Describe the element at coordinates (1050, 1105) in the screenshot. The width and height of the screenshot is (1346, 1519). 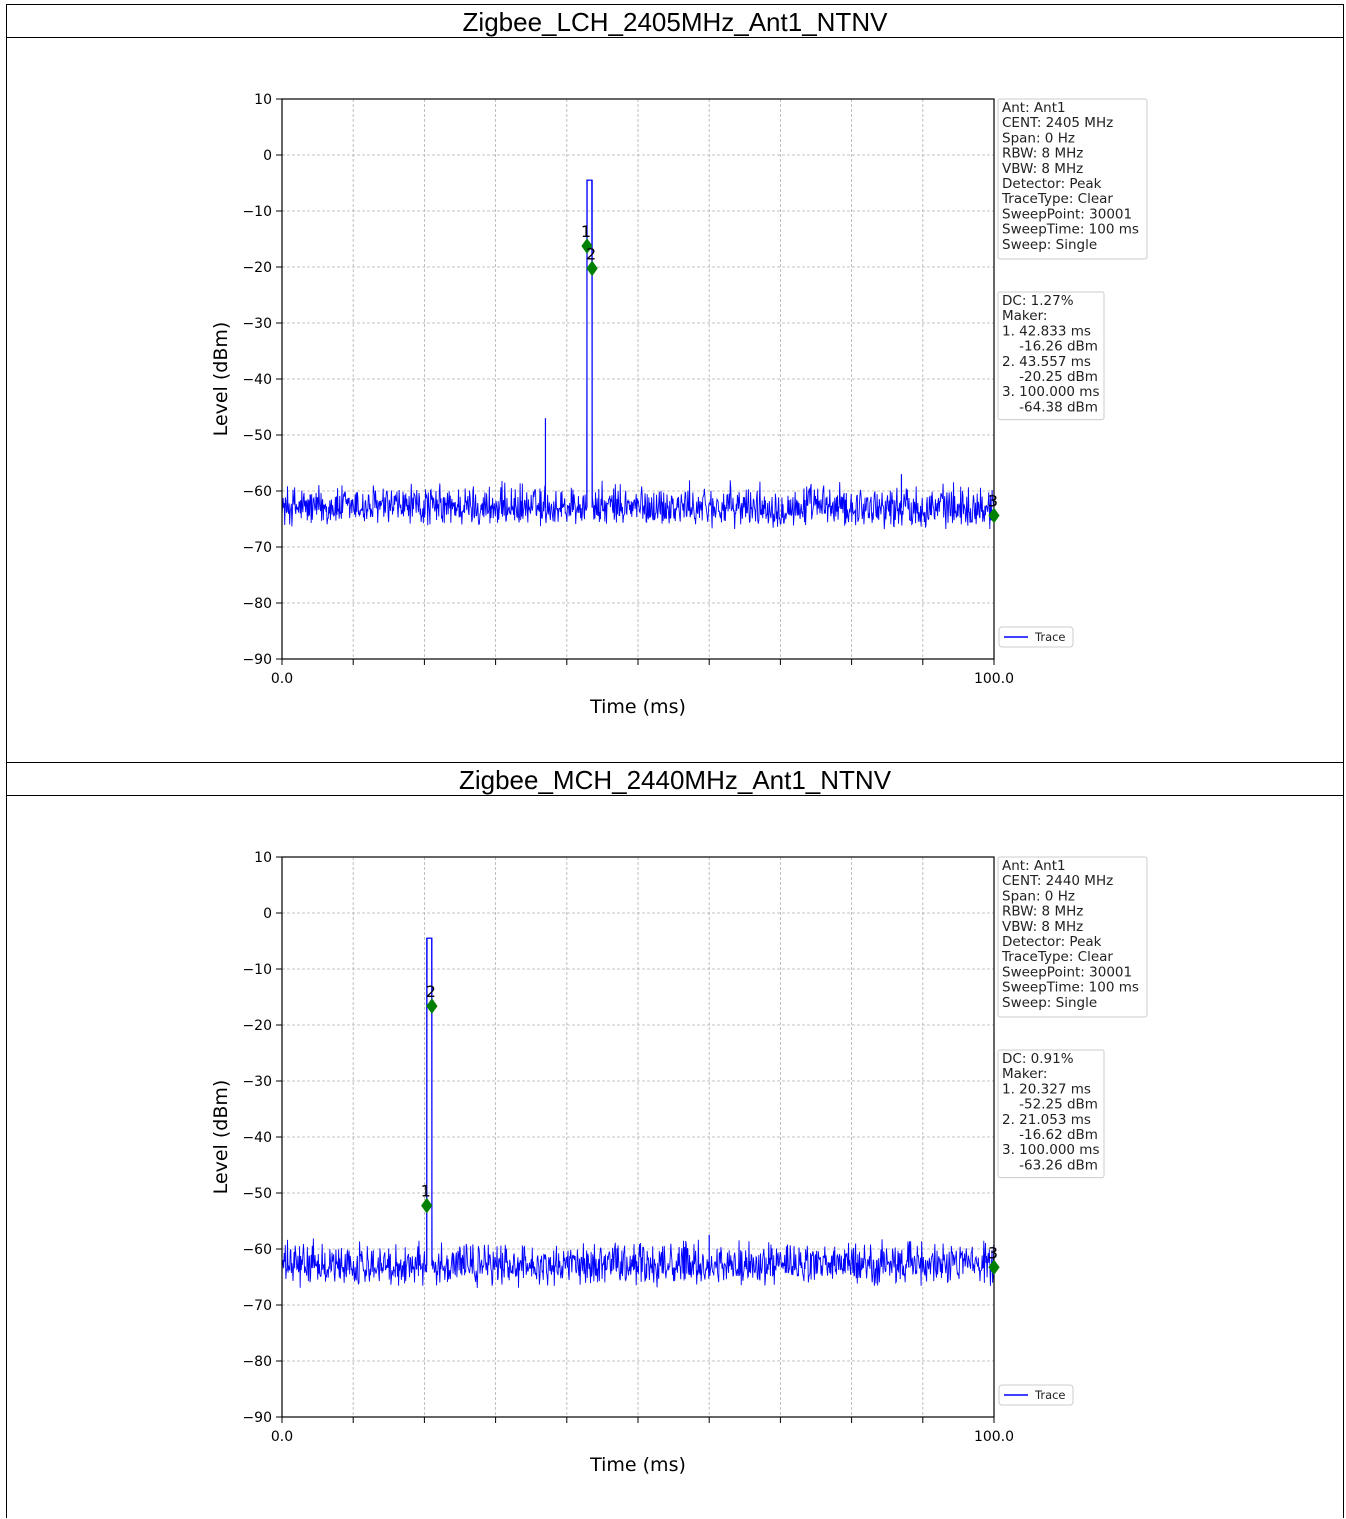
I see `marker-info-line: -52.25 dBm` at that location.